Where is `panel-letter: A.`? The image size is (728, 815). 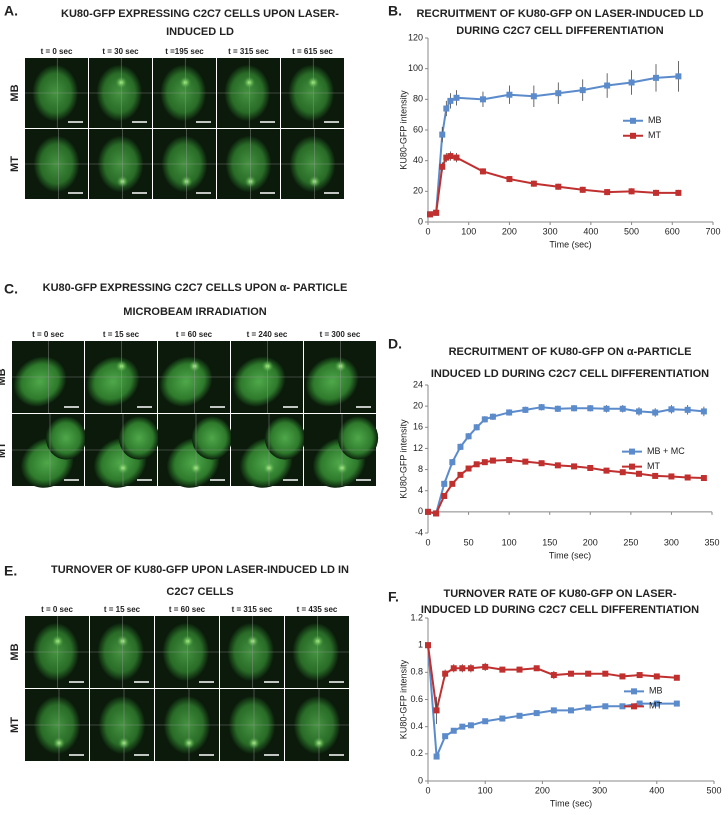
panel-letter: A. is located at coordinates (11, 11).